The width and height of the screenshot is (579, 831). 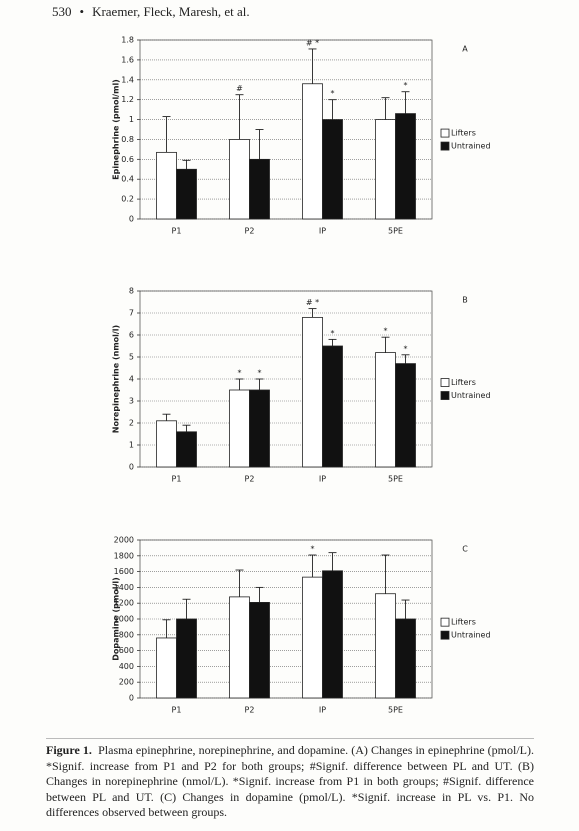 What do you see at coordinates (127, 199) in the screenshot?
I see `y-tick-label: 0.2` at bounding box center [127, 199].